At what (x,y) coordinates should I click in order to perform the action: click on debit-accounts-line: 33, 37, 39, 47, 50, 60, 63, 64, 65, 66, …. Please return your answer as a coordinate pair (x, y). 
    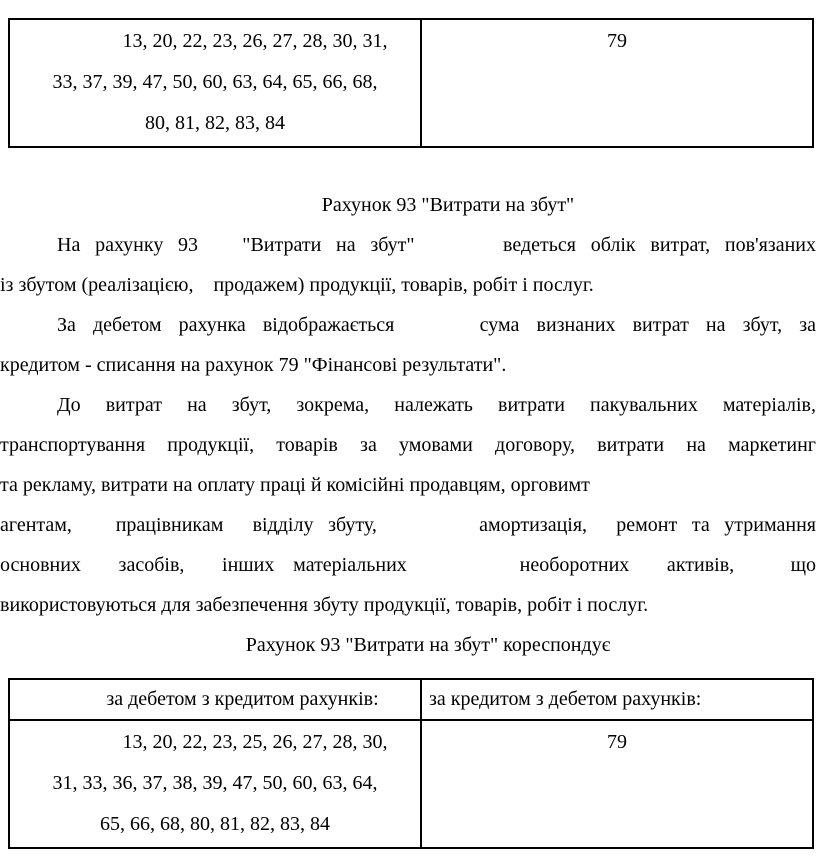
    Looking at the image, I should click on (215, 82).